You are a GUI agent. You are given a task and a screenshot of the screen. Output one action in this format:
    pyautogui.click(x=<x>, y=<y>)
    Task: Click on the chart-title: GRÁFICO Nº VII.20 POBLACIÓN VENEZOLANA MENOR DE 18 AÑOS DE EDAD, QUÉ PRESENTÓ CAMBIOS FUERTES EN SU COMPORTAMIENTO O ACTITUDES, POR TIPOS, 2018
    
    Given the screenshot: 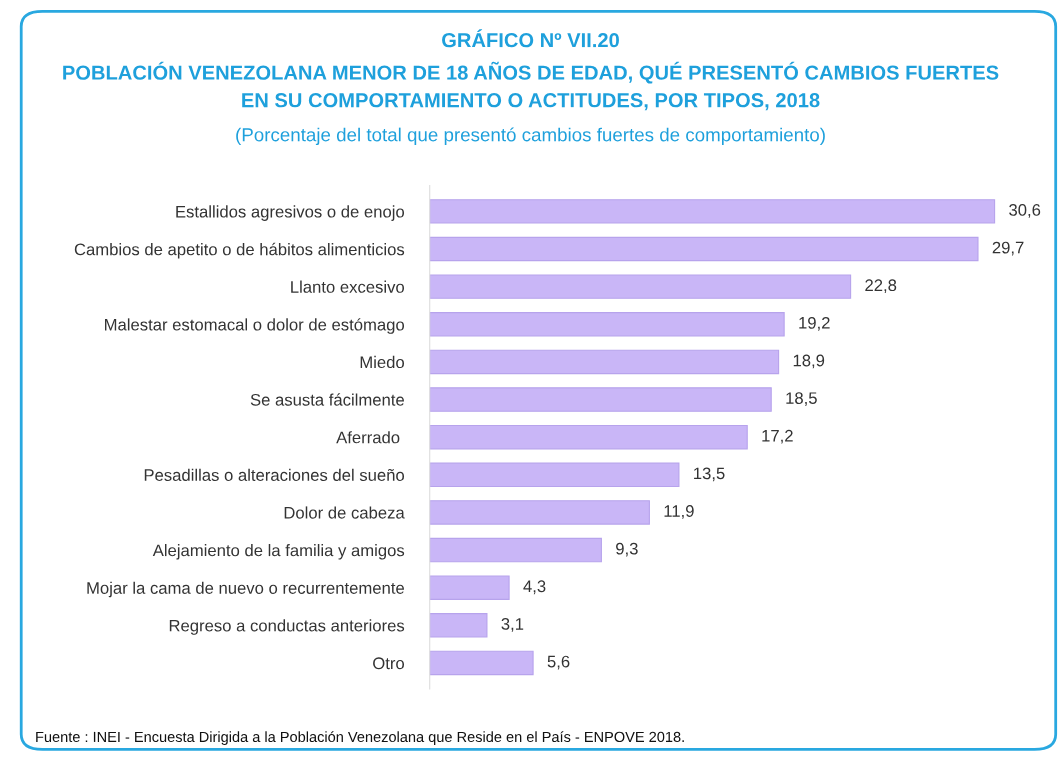 What is the action you would take?
    pyautogui.click(x=531, y=70)
    